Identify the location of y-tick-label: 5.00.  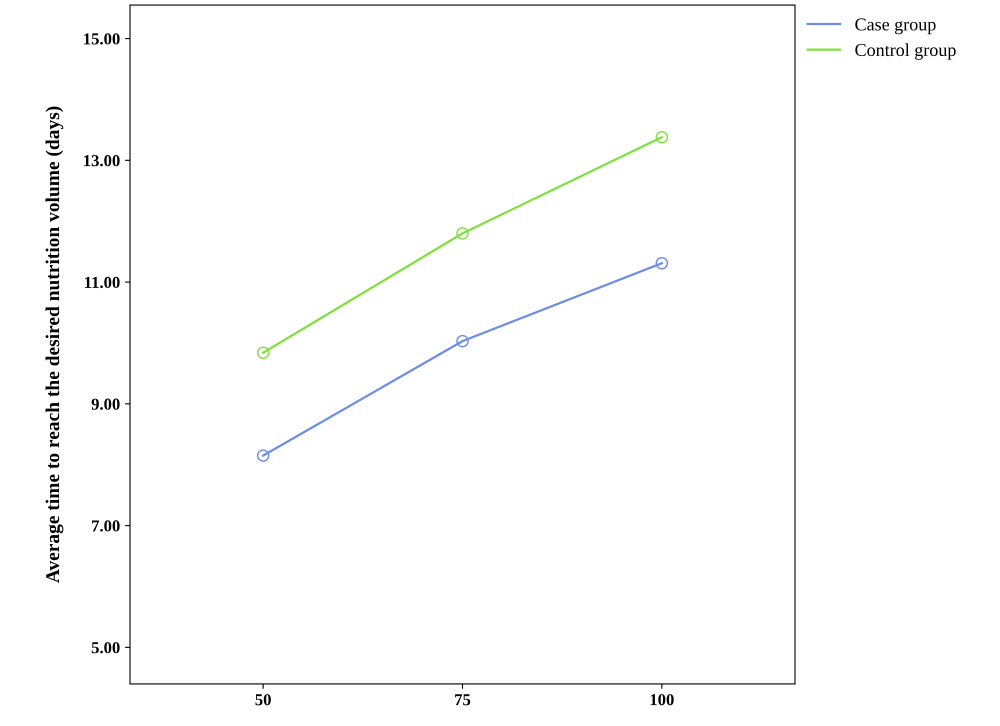
(106, 648).